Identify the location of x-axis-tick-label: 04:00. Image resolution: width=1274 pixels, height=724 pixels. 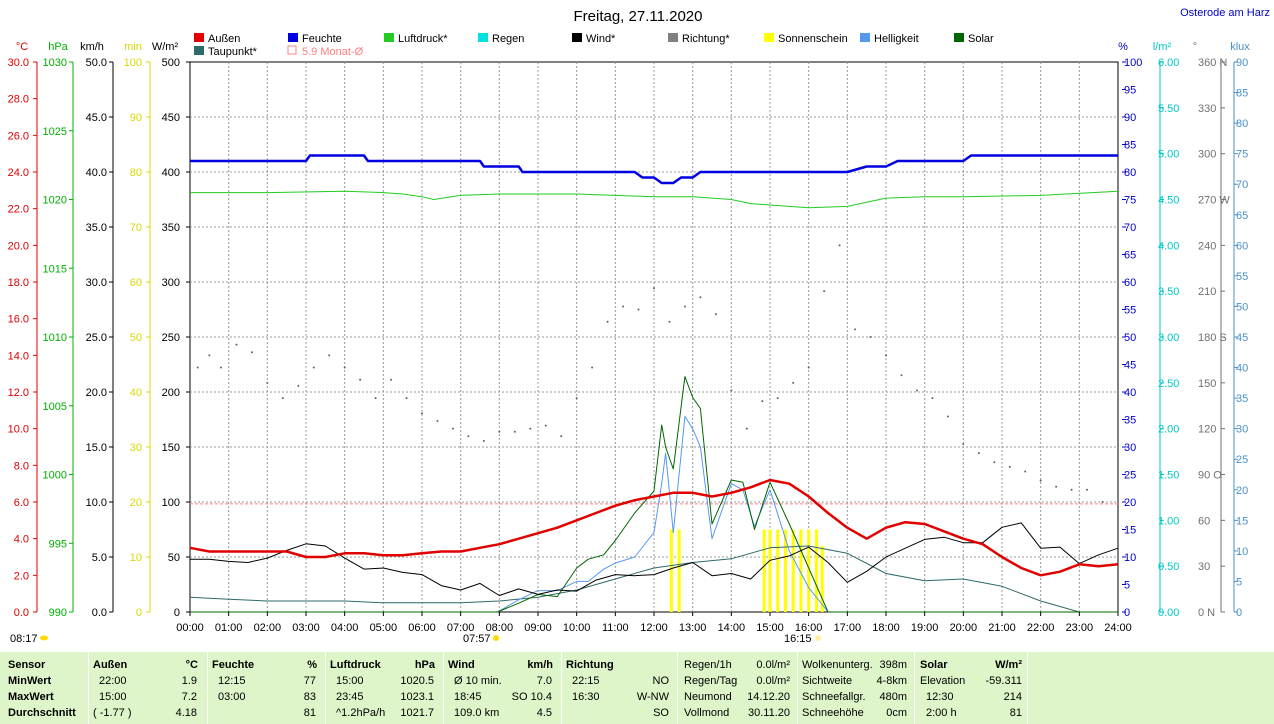
(345, 628).